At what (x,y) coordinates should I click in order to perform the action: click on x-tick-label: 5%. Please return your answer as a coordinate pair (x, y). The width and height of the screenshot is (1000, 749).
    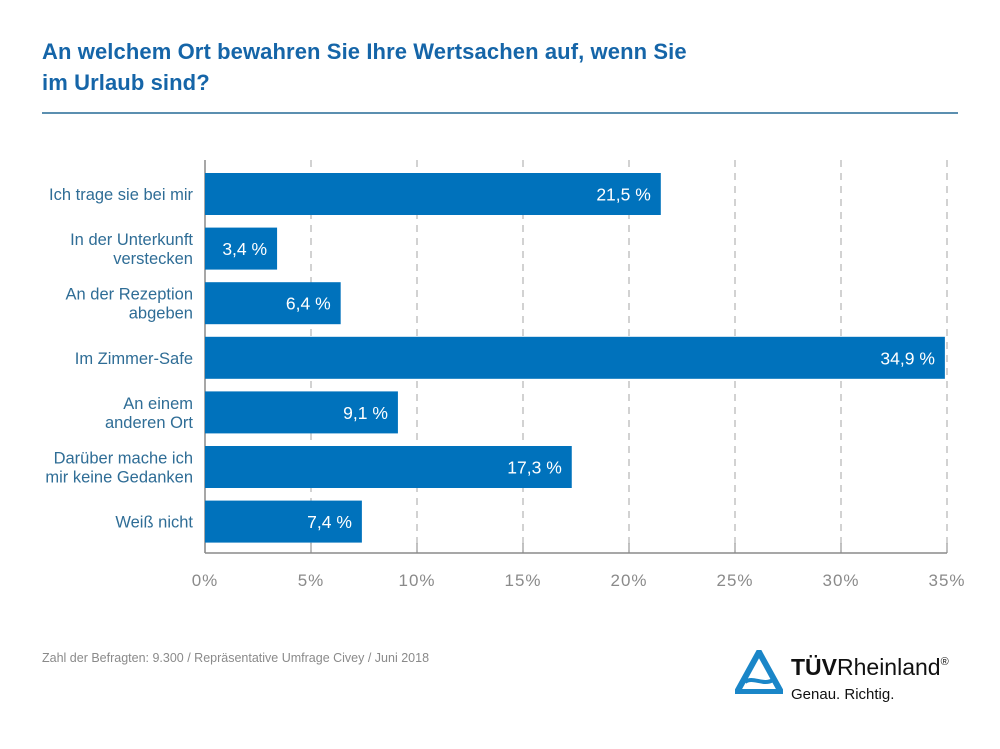
    Looking at the image, I should click on (311, 580).